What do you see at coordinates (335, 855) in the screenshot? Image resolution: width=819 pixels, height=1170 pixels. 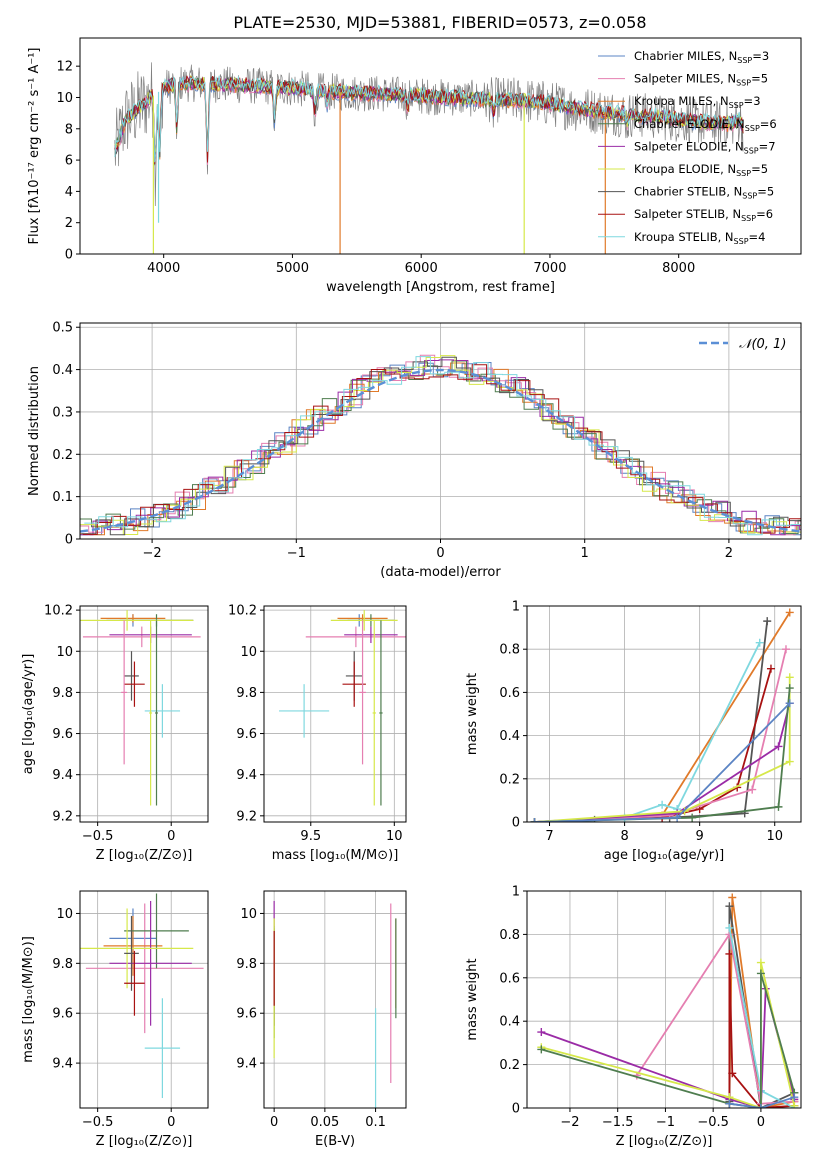 I see `x-axis-label: mass [log₁₀(M/M⊙)]` at bounding box center [335, 855].